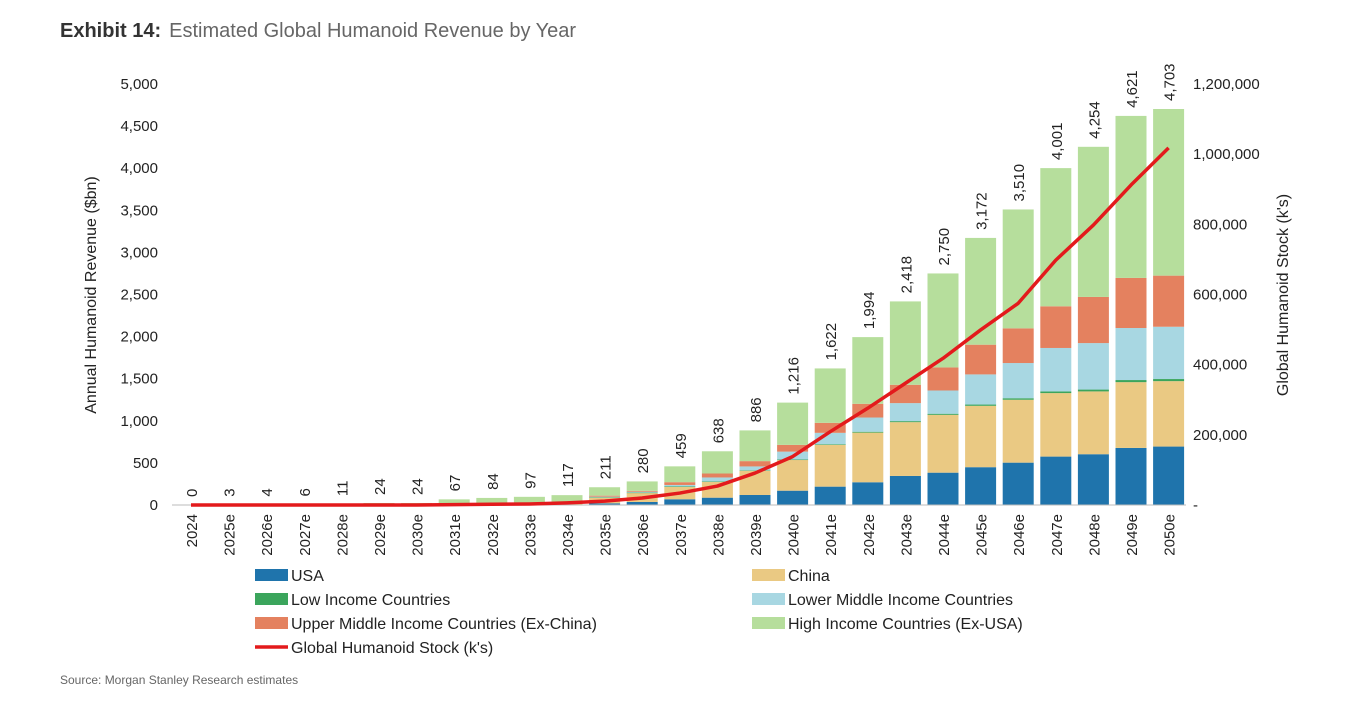 This screenshot has width=1366, height=723. I want to click on x-tick-label: 2025e, so click(230, 535).